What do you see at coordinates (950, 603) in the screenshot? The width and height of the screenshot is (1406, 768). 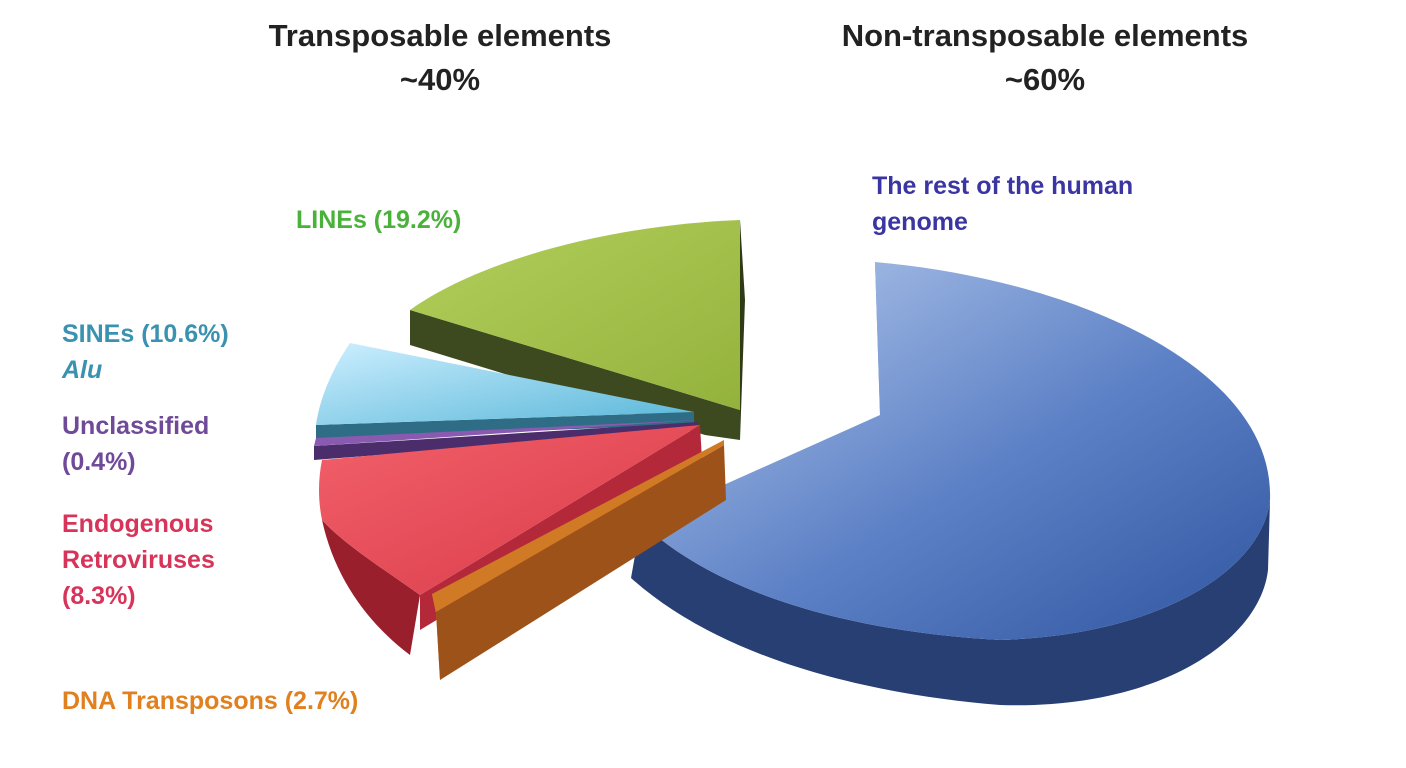 I see `slice-rest-side` at bounding box center [950, 603].